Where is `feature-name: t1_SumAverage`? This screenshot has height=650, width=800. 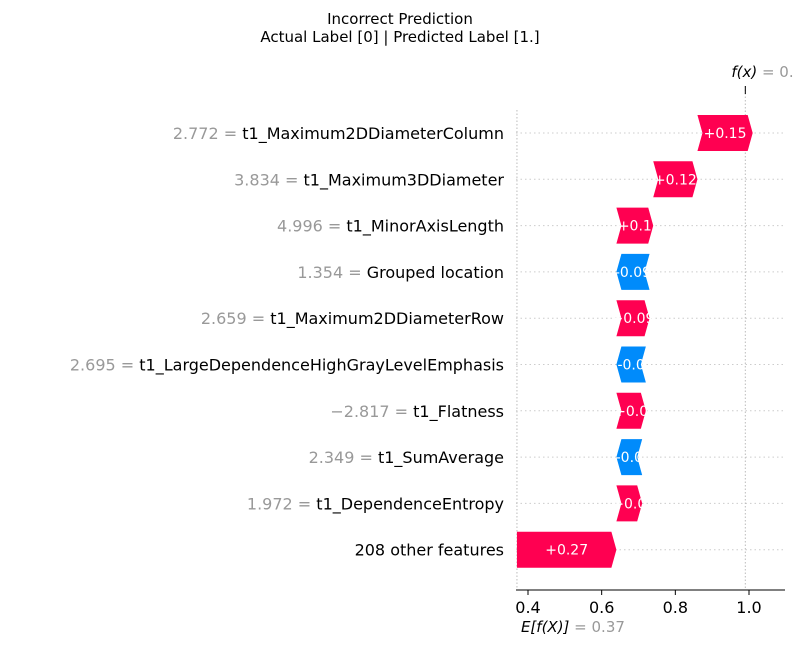 feature-name: t1_SumAverage is located at coordinates (441, 458).